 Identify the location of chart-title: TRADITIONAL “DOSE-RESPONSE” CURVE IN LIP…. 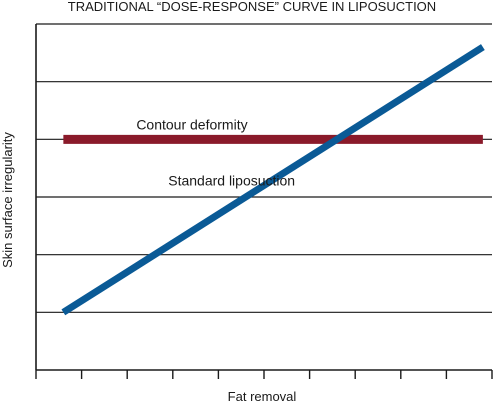
(252, 7).